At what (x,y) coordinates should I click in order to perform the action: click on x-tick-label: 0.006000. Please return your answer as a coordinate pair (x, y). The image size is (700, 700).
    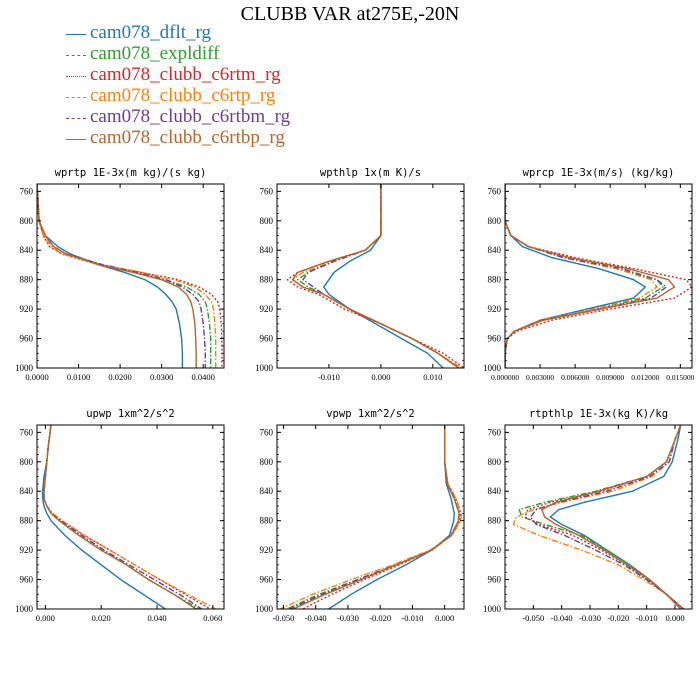
    Looking at the image, I should click on (575, 377).